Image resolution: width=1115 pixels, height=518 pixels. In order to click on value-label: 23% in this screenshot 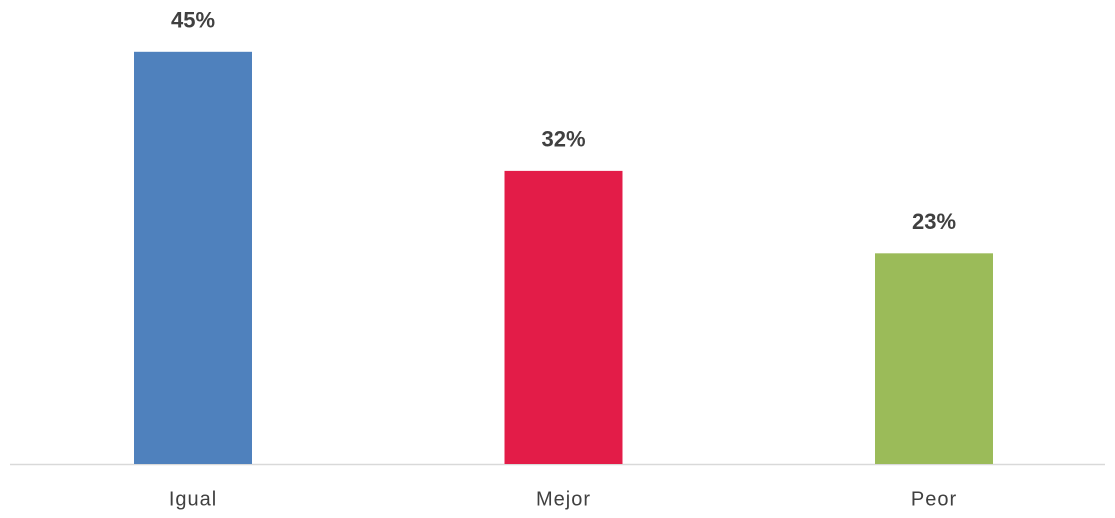, I will do `click(934, 221)`.